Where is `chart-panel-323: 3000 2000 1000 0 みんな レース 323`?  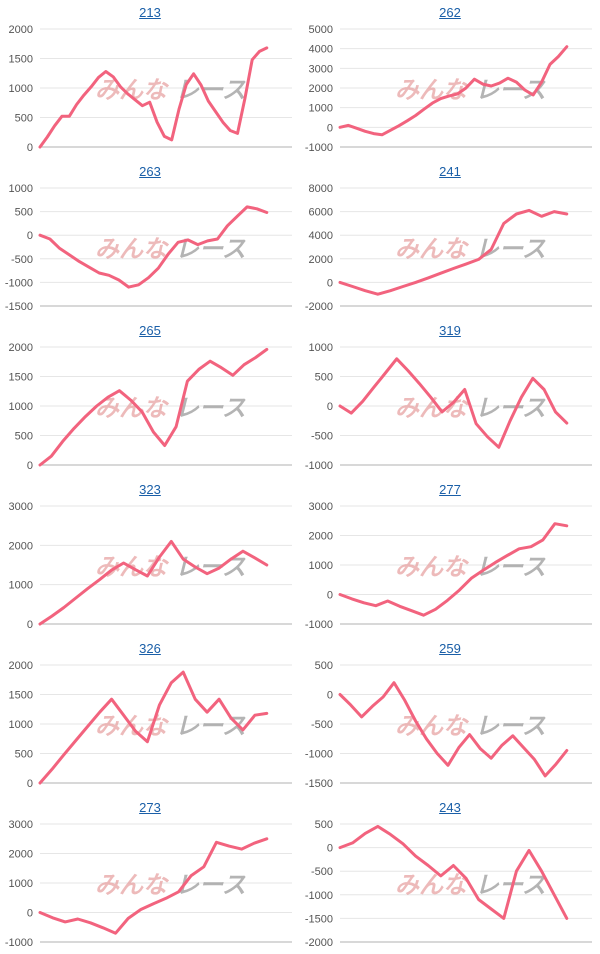 chart-panel-323: 3000 2000 1000 0 みんな レース 323 is located at coordinates (150, 556).